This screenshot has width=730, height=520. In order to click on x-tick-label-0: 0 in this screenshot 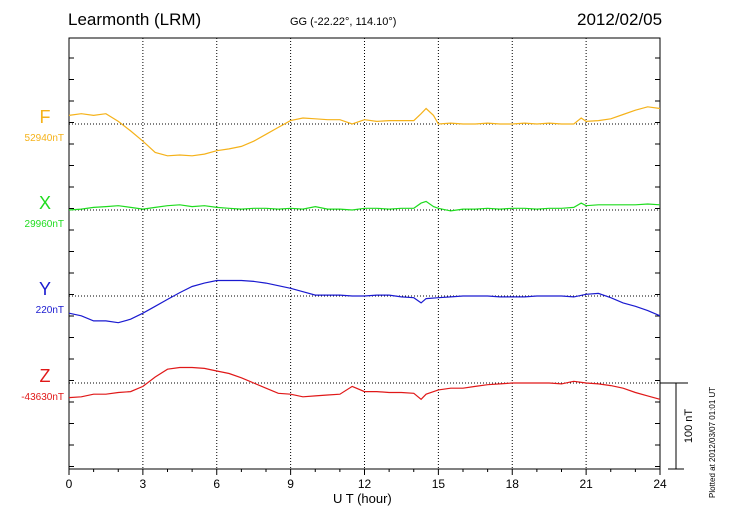, I will do `click(69, 484)`.